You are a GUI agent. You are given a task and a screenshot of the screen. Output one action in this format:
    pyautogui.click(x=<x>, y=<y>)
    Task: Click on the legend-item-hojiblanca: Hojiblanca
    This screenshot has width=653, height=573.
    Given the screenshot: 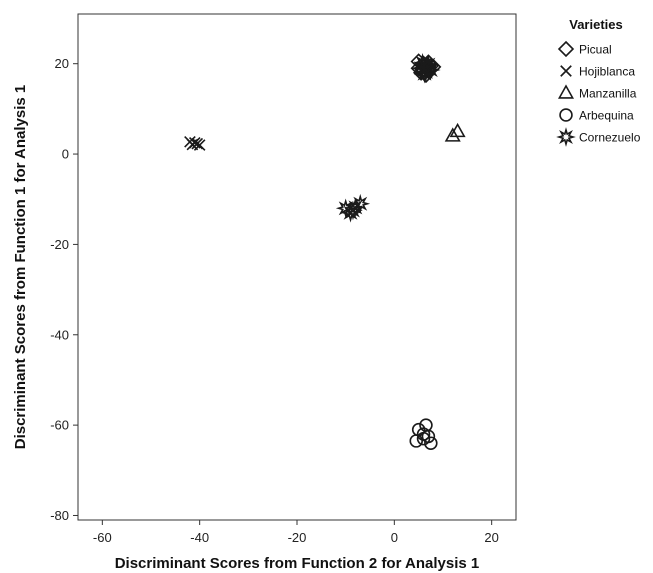 What is the action you would take?
    pyautogui.click(x=597, y=72)
    